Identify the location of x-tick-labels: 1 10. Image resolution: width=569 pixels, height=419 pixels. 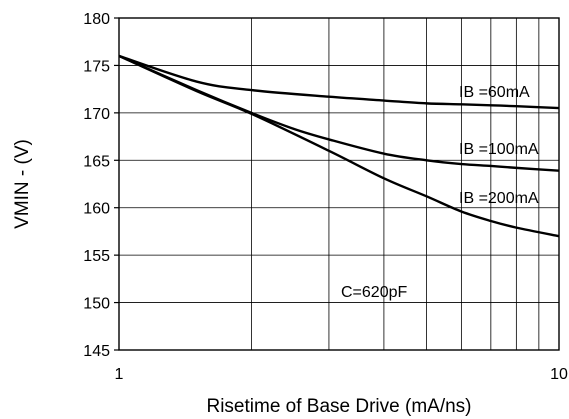
(341, 374).